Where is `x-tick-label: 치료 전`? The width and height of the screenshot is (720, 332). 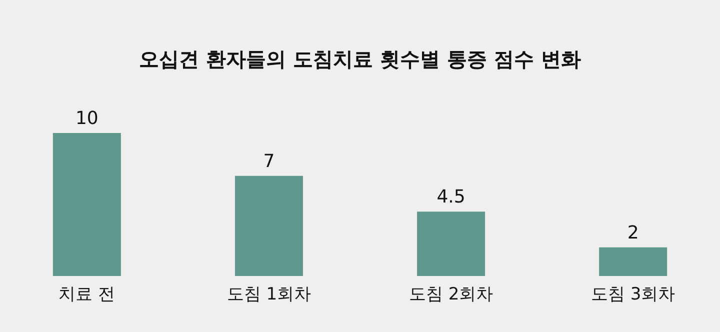
x-tick-label: 치료 전 is located at coordinates (87, 294).